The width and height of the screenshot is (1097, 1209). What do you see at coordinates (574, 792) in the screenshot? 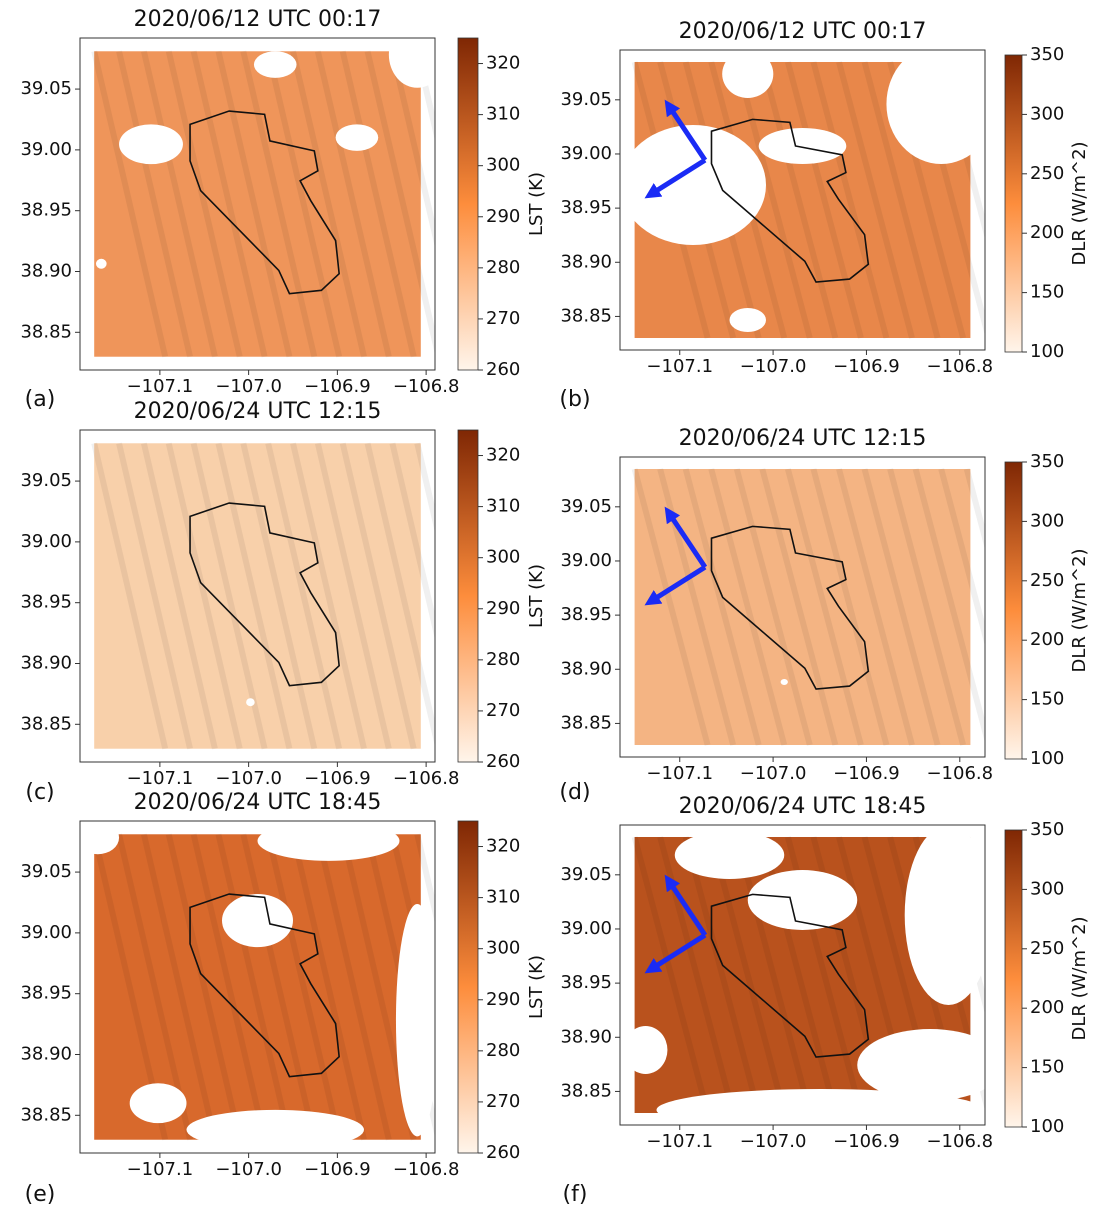
I see `panel-label: (d)` at bounding box center [574, 792].